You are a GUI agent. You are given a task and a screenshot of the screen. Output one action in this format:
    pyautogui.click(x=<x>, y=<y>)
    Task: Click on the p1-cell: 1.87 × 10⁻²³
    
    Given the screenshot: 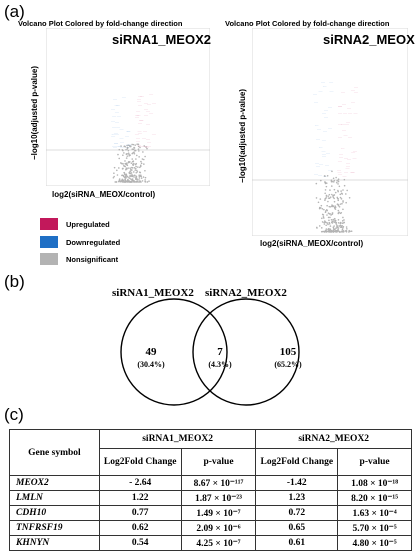 What is the action you would take?
    pyautogui.click(x=218, y=498)
    